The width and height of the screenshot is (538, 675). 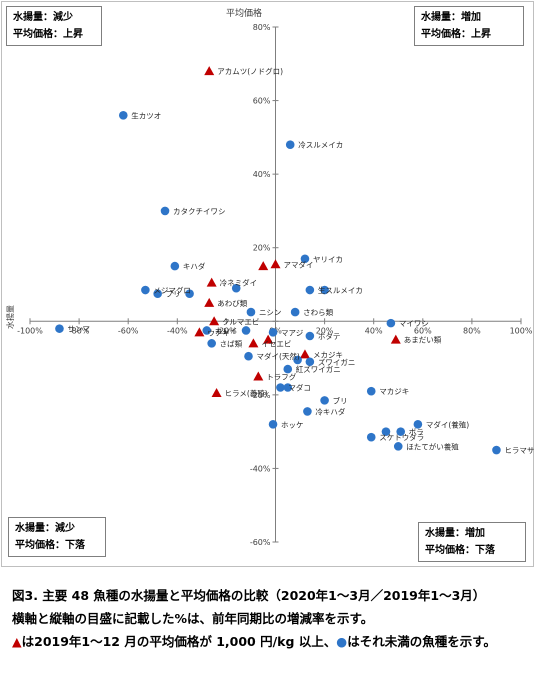 What do you see at coordinates (43, 17) in the screenshot?
I see `quadrant-top-left-line1: 水揚量：減少` at bounding box center [43, 17].